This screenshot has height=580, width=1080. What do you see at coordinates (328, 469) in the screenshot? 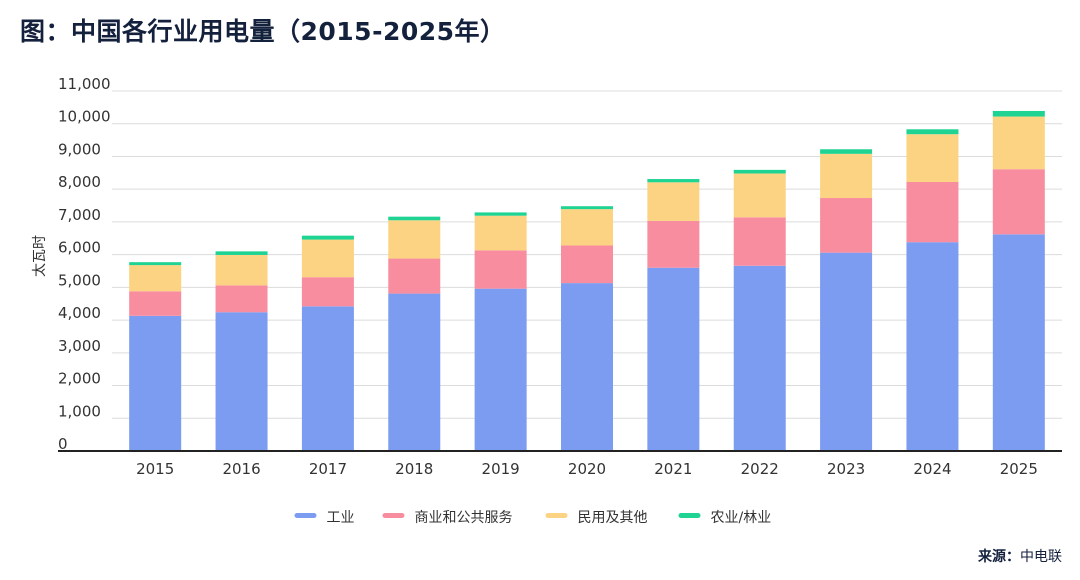
I see `x-tick-label: 2017` at bounding box center [328, 469].